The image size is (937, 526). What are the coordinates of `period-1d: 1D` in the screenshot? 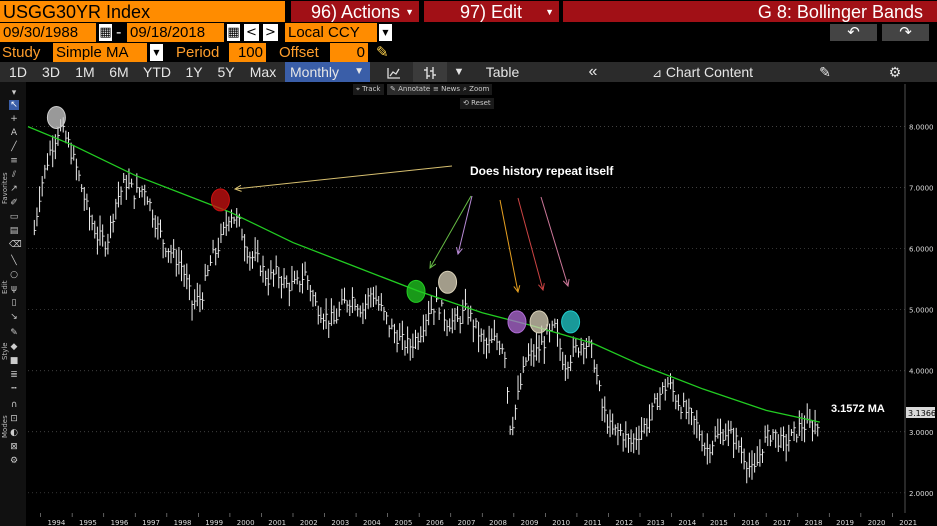 It's located at (18, 72).